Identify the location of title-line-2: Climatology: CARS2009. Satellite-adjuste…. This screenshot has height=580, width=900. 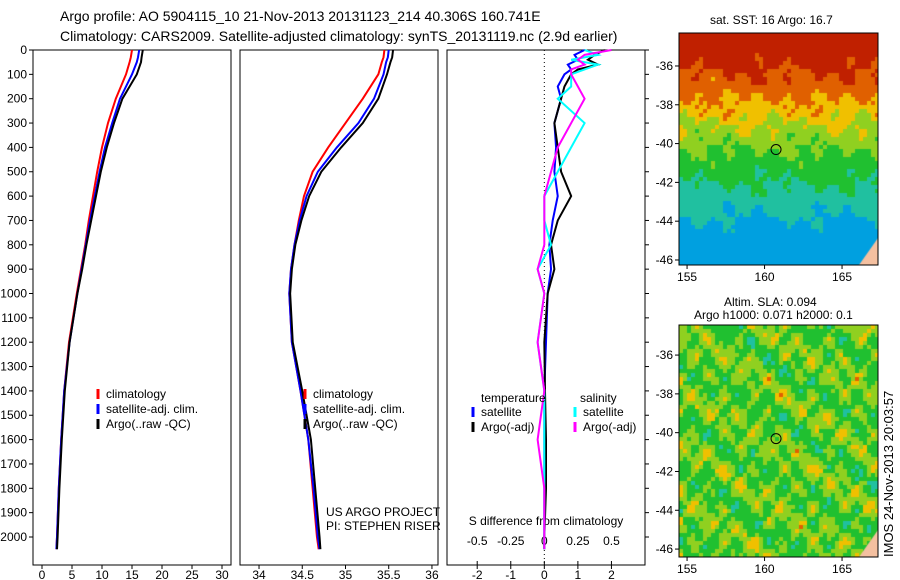
(339, 36).